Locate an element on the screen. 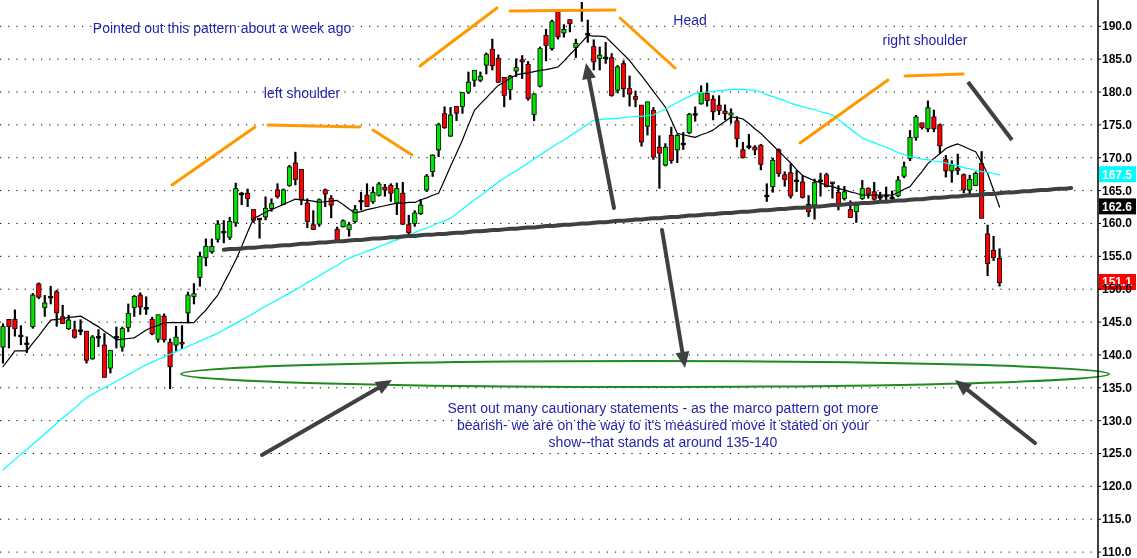 This screenshot has width=1137, height=558. annotation: Head is located at coordinates (690, 20).